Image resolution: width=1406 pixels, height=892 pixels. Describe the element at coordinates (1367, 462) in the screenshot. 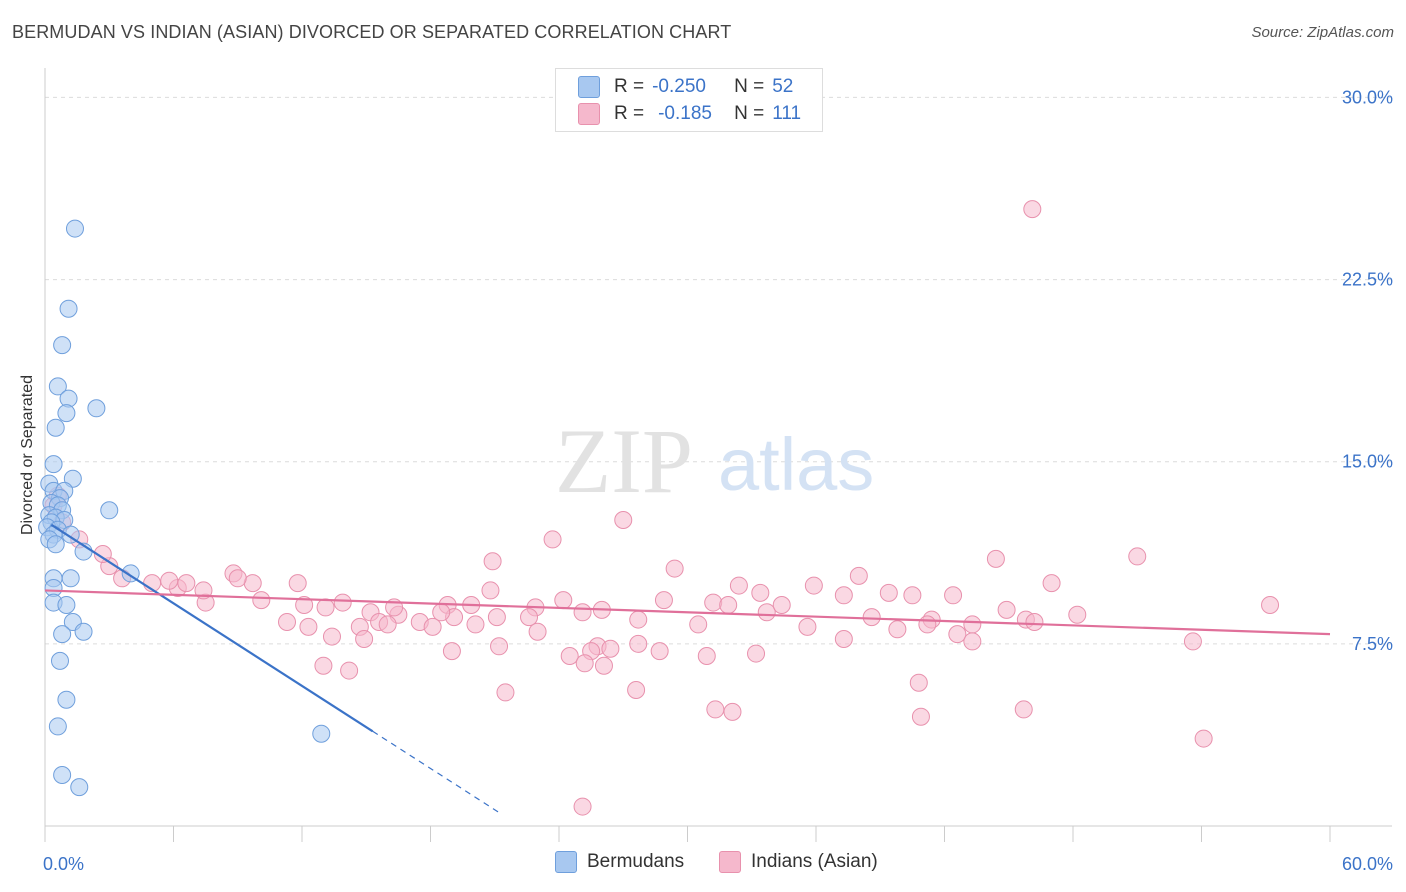

I see `y-tick-label: 15.0%` at that location.